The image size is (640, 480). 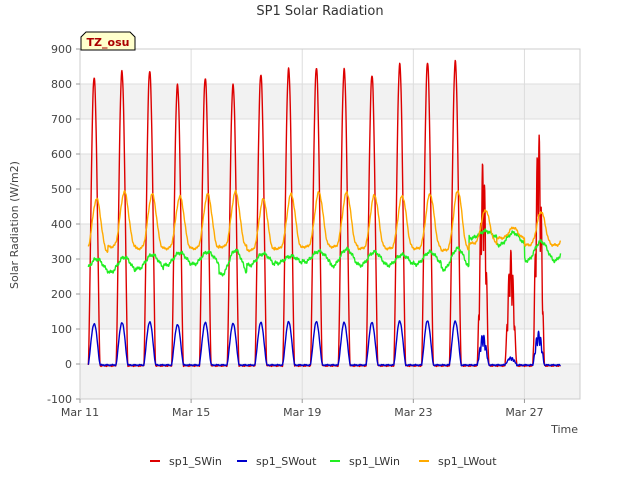 I want to click on chart-title: SP1 Solar Radiation, so click(x=319, y=11).